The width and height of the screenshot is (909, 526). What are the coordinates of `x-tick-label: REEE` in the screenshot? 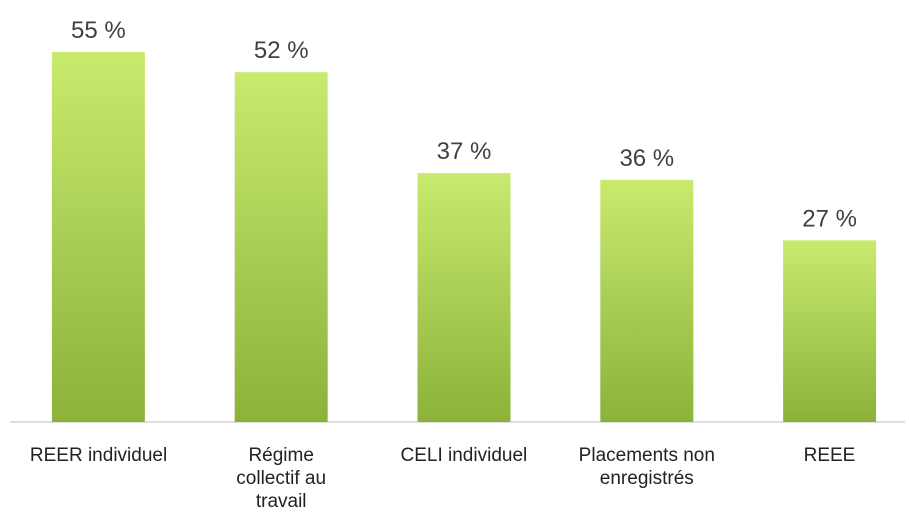 It's located at (829, 455).